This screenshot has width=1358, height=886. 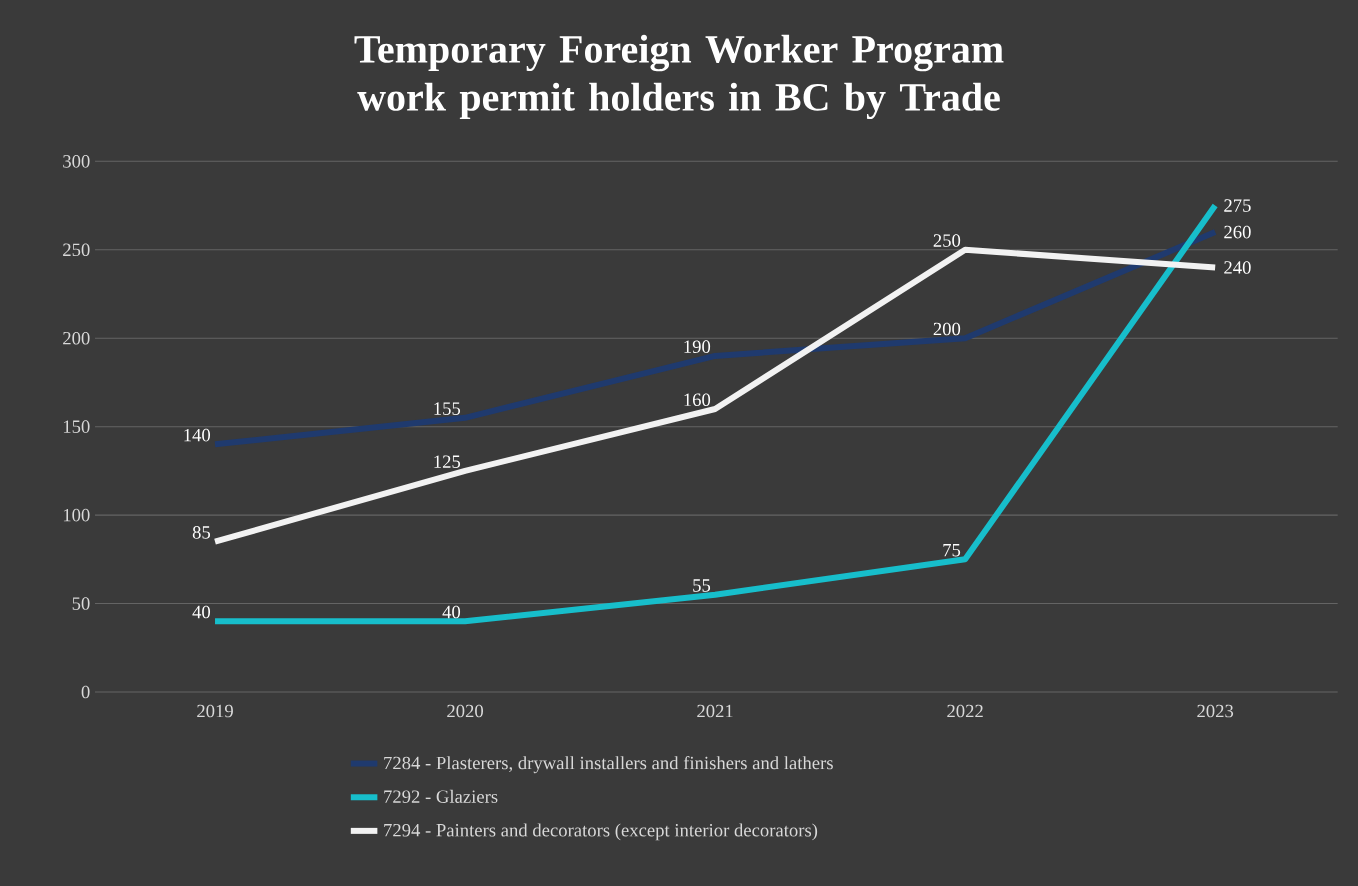 I want to click on x-tick-label: 2021, so click(x=715, y=711).